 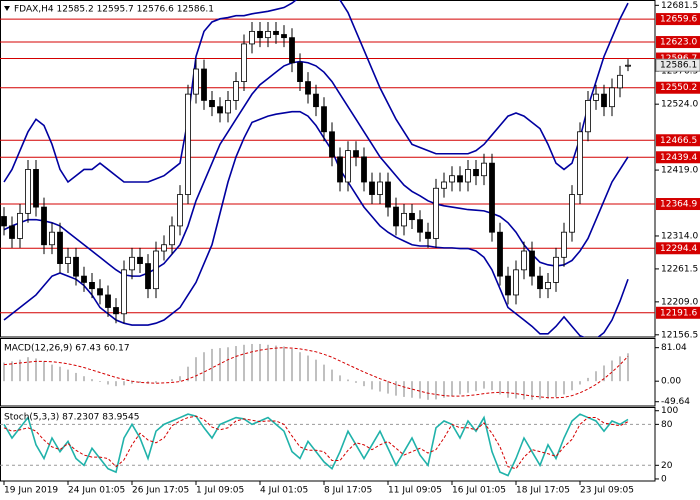 What do you see at coordinates (67, 349) in the screenshot?
I see `macd-title: MACD(12,26,9) 67.43 60.17` at bounding box center [67, 349].